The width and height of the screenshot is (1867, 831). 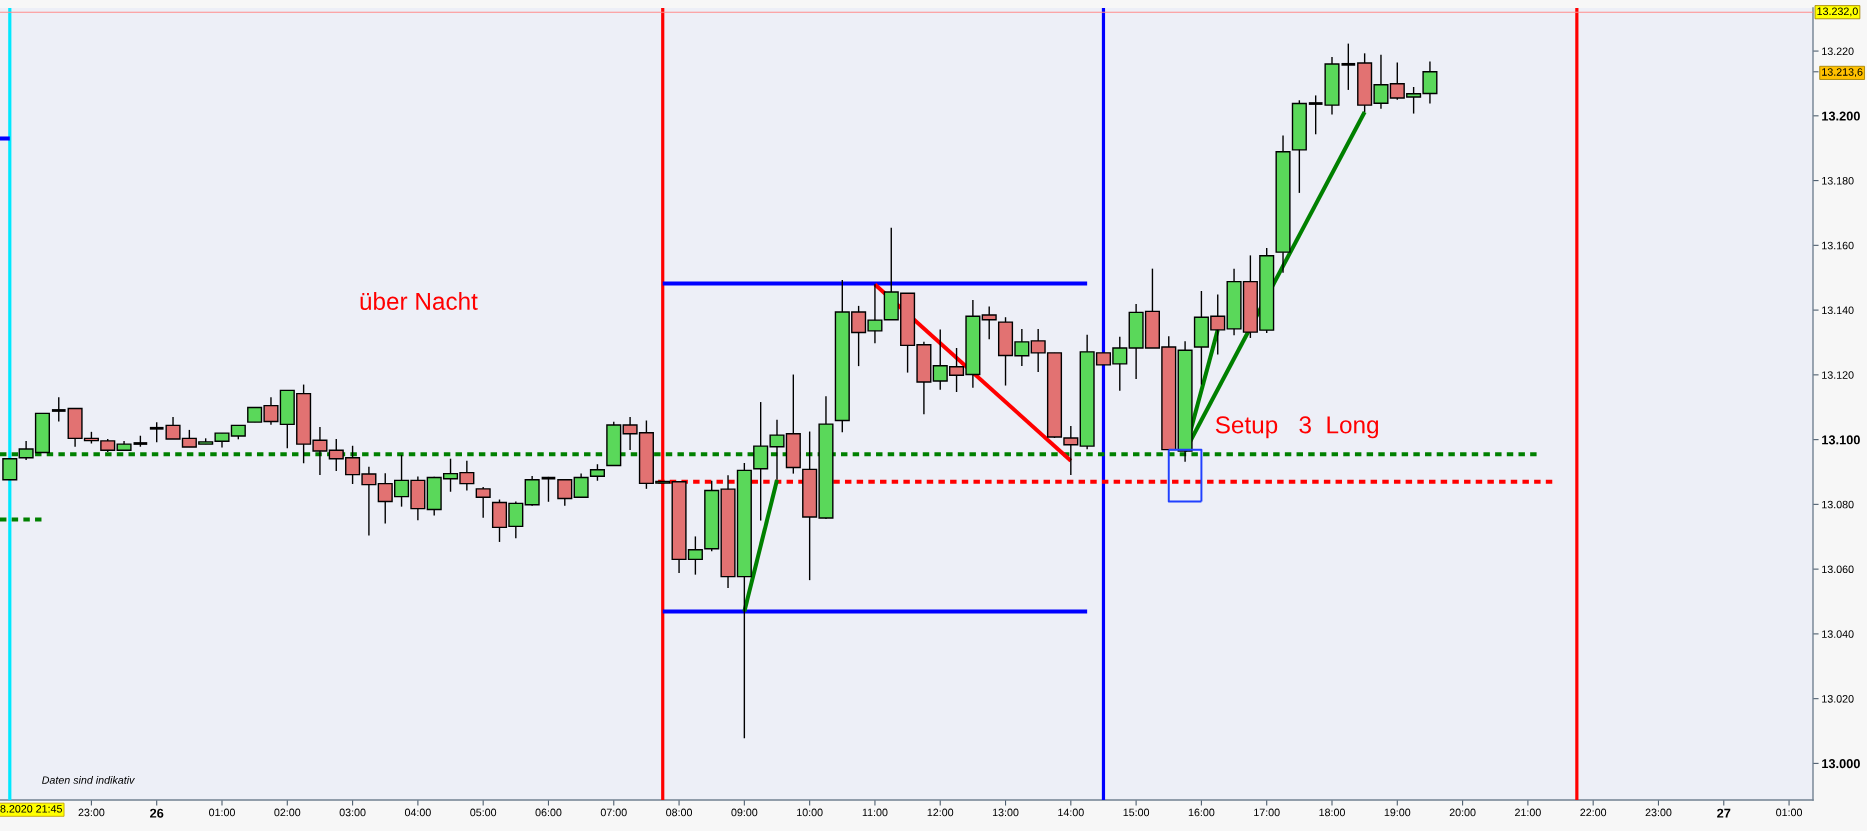 I want to click on y-tick-label: 13.000, so click(x=1841, y=764).